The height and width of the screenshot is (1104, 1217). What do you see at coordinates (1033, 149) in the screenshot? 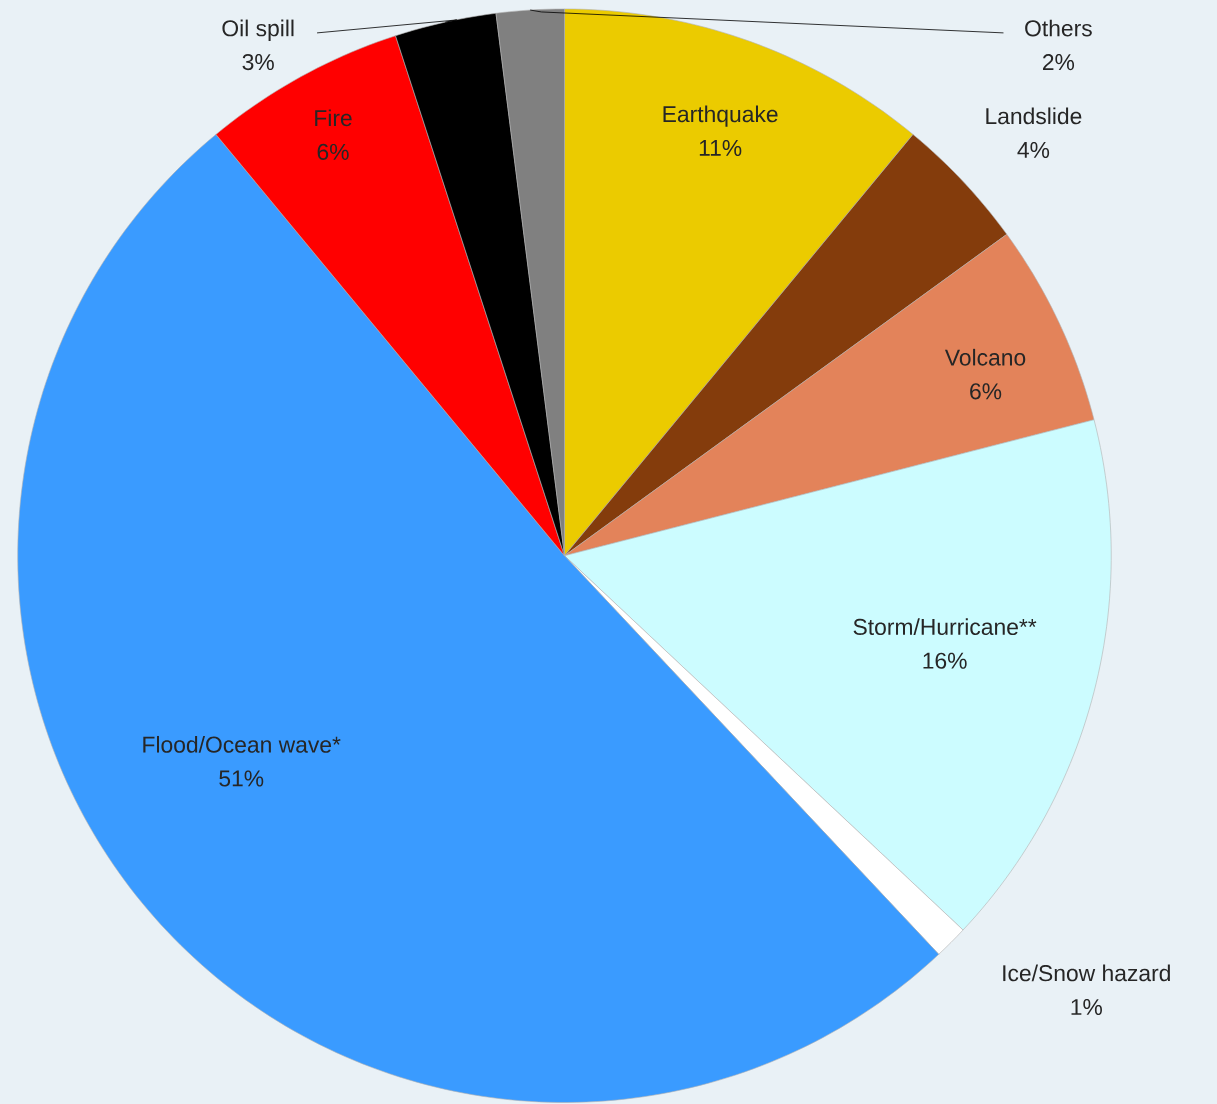
I see `data-label: 4%` at bounding box center [1033, 149].